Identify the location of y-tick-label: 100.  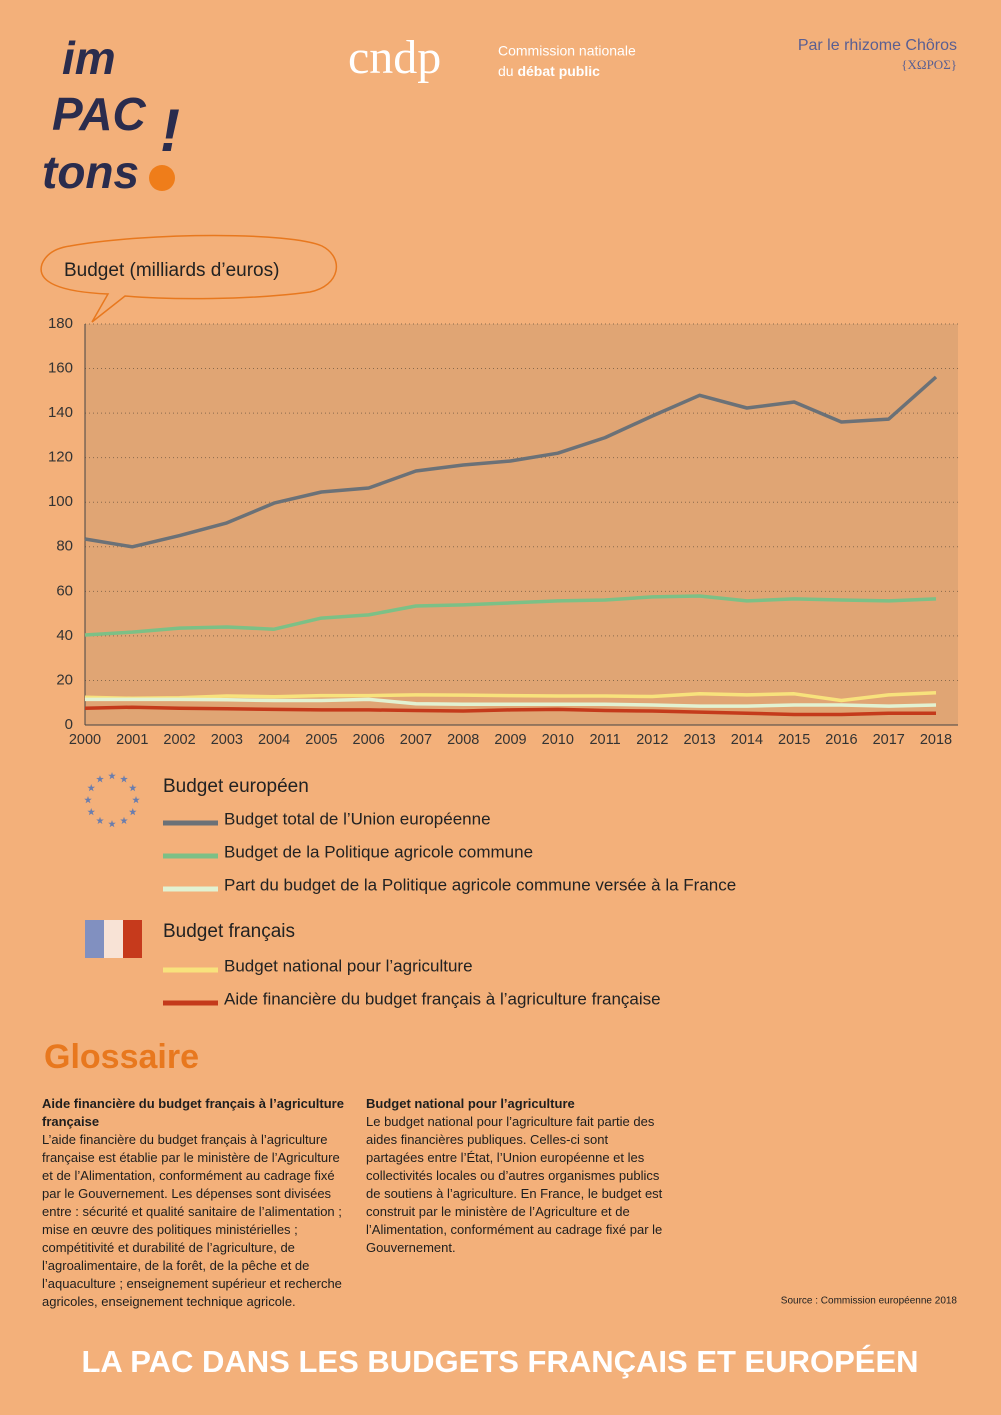
(60, 501).